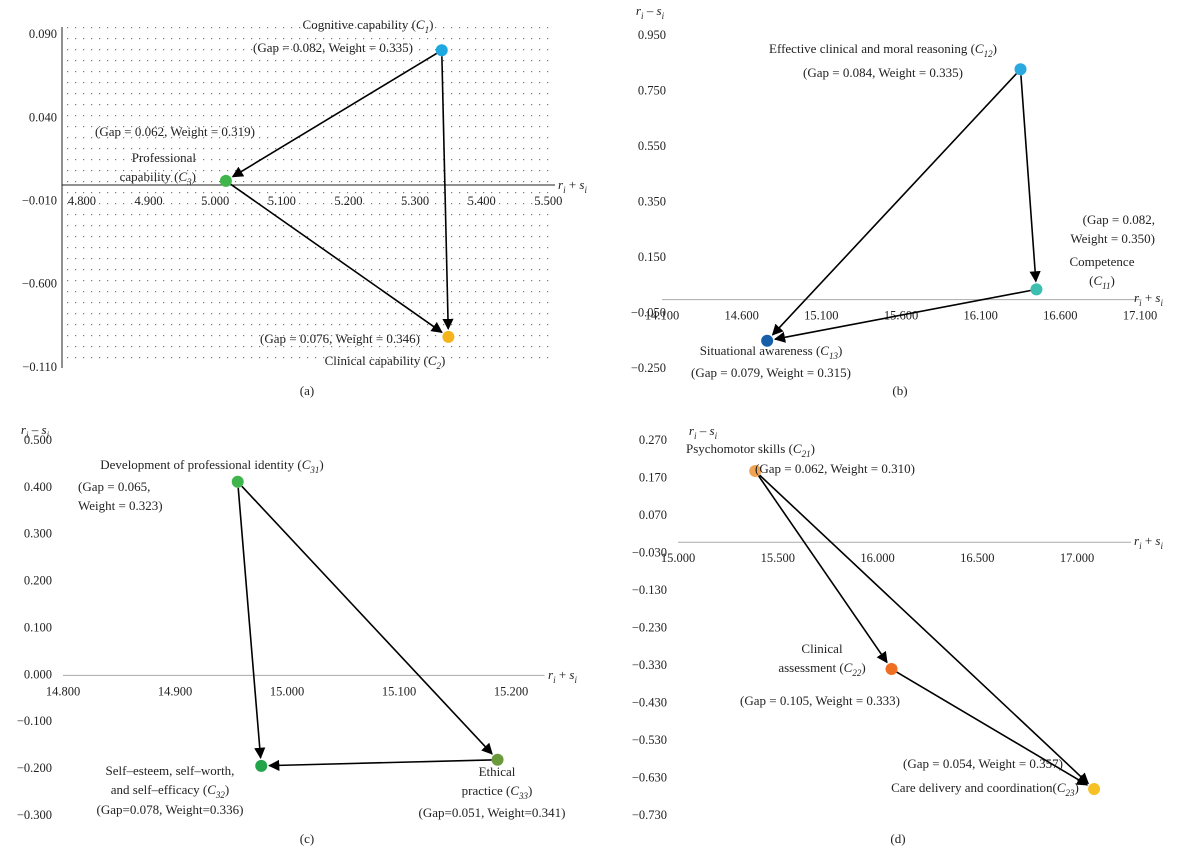 The width and height of the screenshot is (1179, 856). I want to click on point-label: Care delivery and coordination(C23), so click(985, 789).